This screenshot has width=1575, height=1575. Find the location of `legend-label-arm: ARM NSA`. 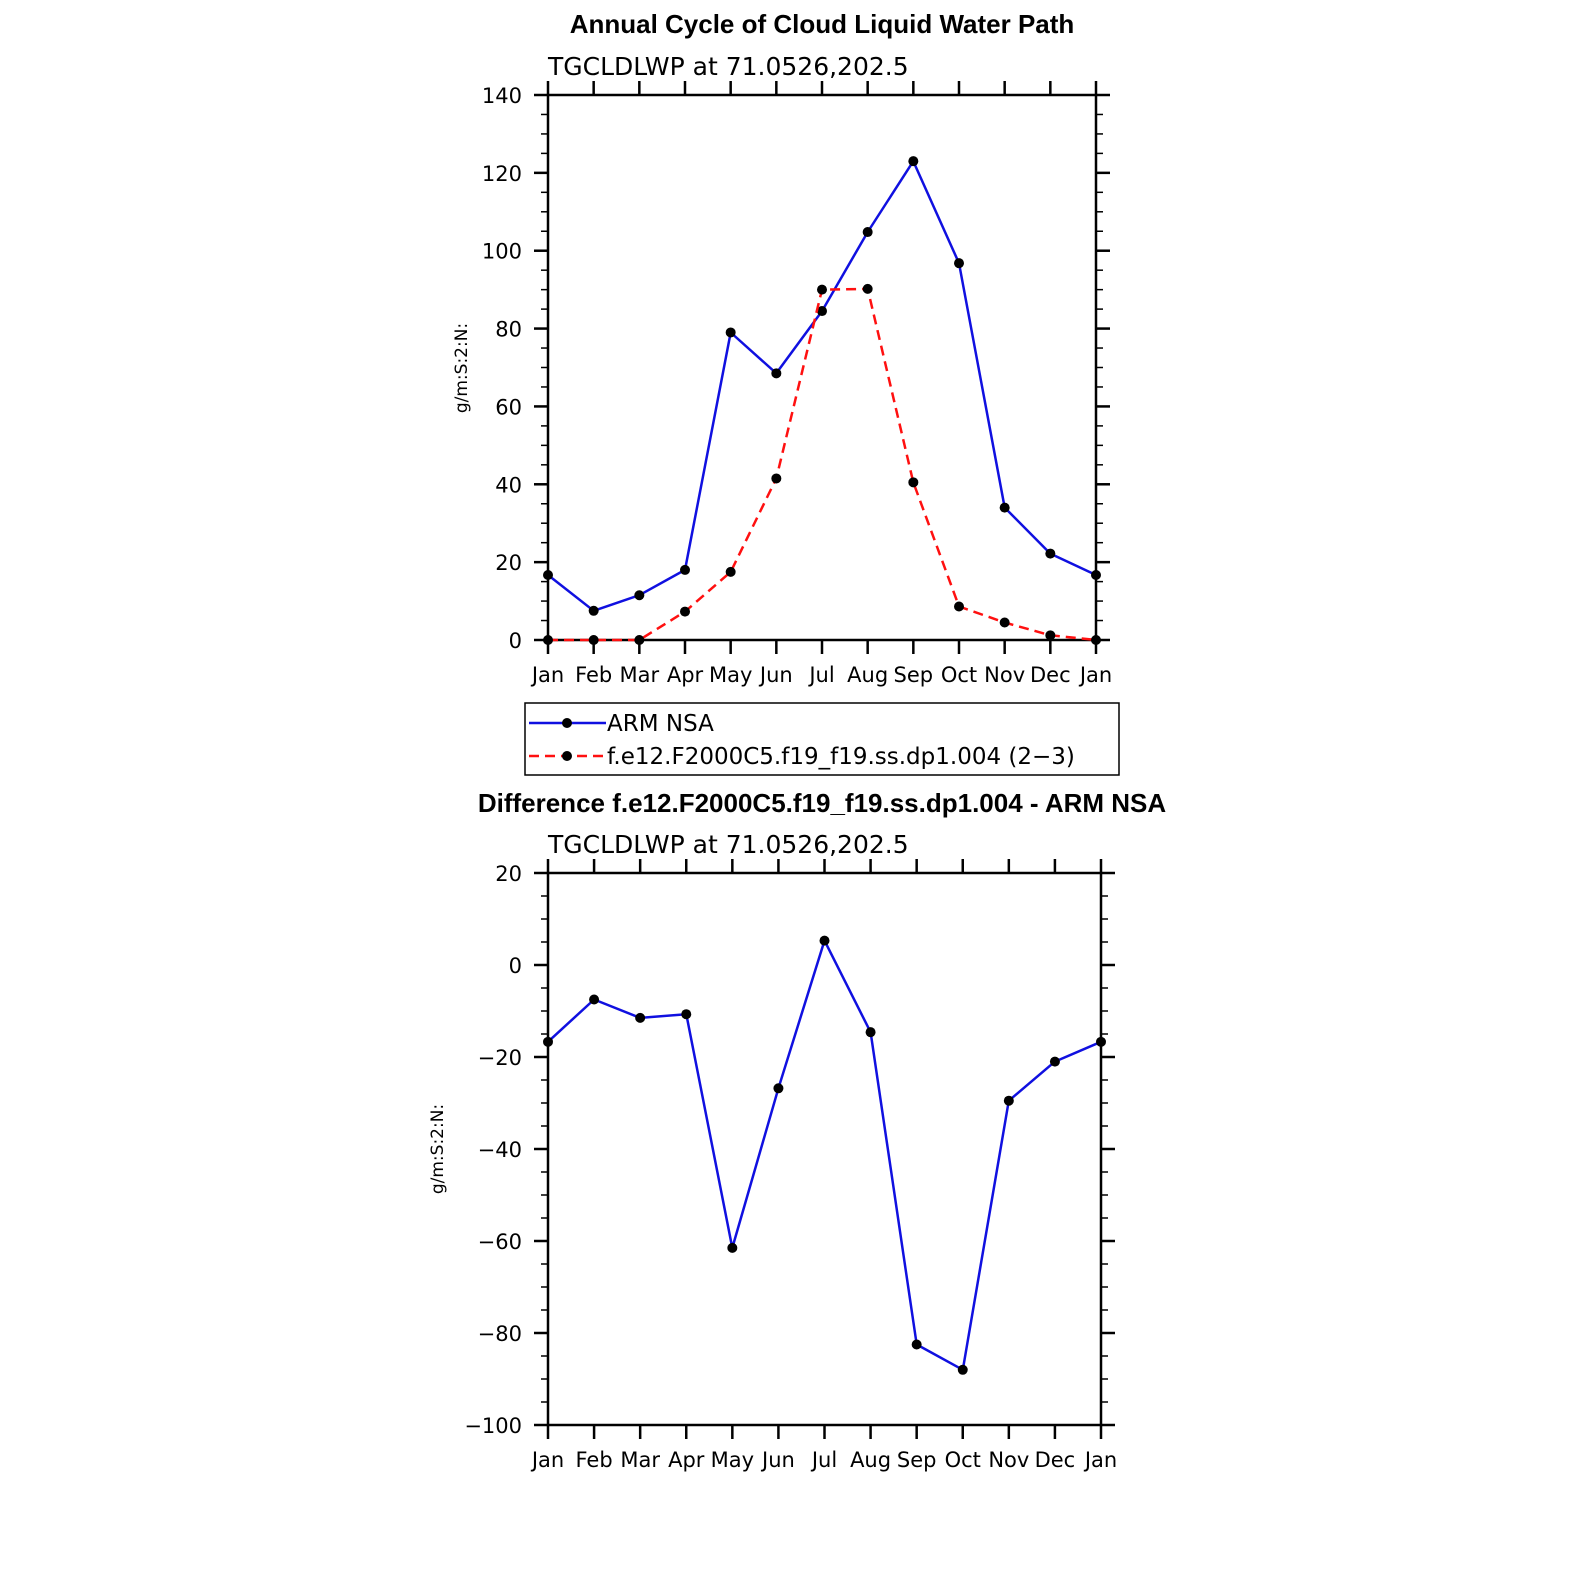

legend-label-arm: ARM NSA is located at coordinates (660, 724).